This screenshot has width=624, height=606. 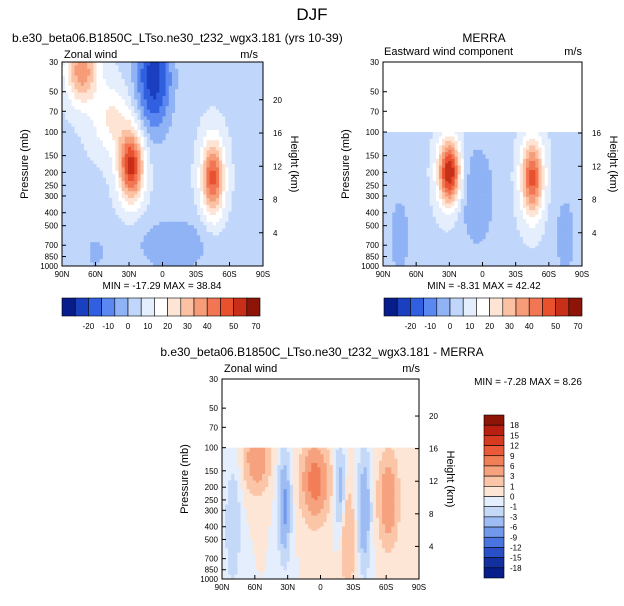 What do you see at coordinates (253, 307) in the screenshot?
I see `colorbar-swatch` at bounding box center [253, 307].